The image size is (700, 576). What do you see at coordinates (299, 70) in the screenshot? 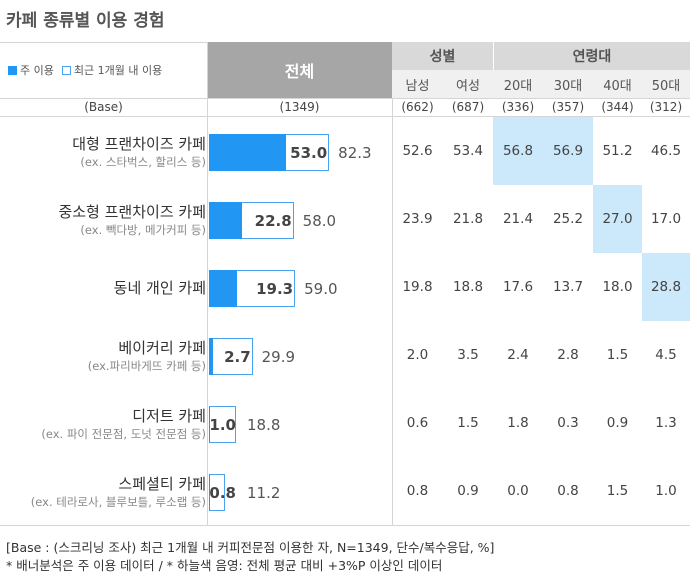
I see `header-total: 전체` at bounding box center [299, 70].